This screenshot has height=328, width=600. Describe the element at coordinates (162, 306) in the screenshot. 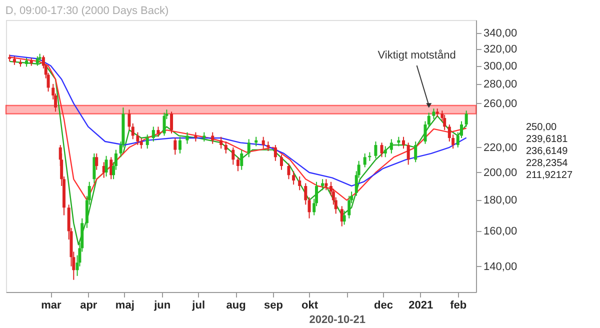

I see `x-tick-label: jun` at that location.